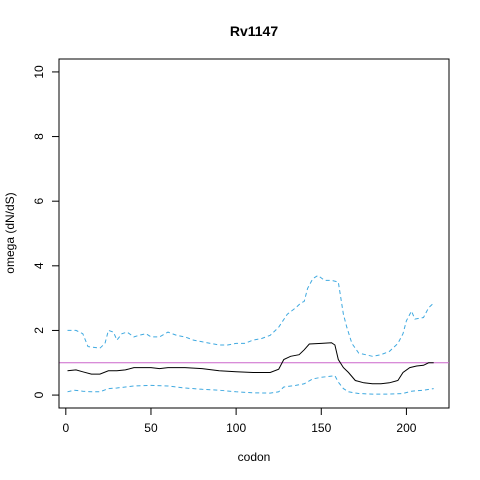 The image size is (480, 480). What do you see at coordinates (254, 457) in the screenshot?
I see `x-axis-label: codon` at bounding box center [254, 457].